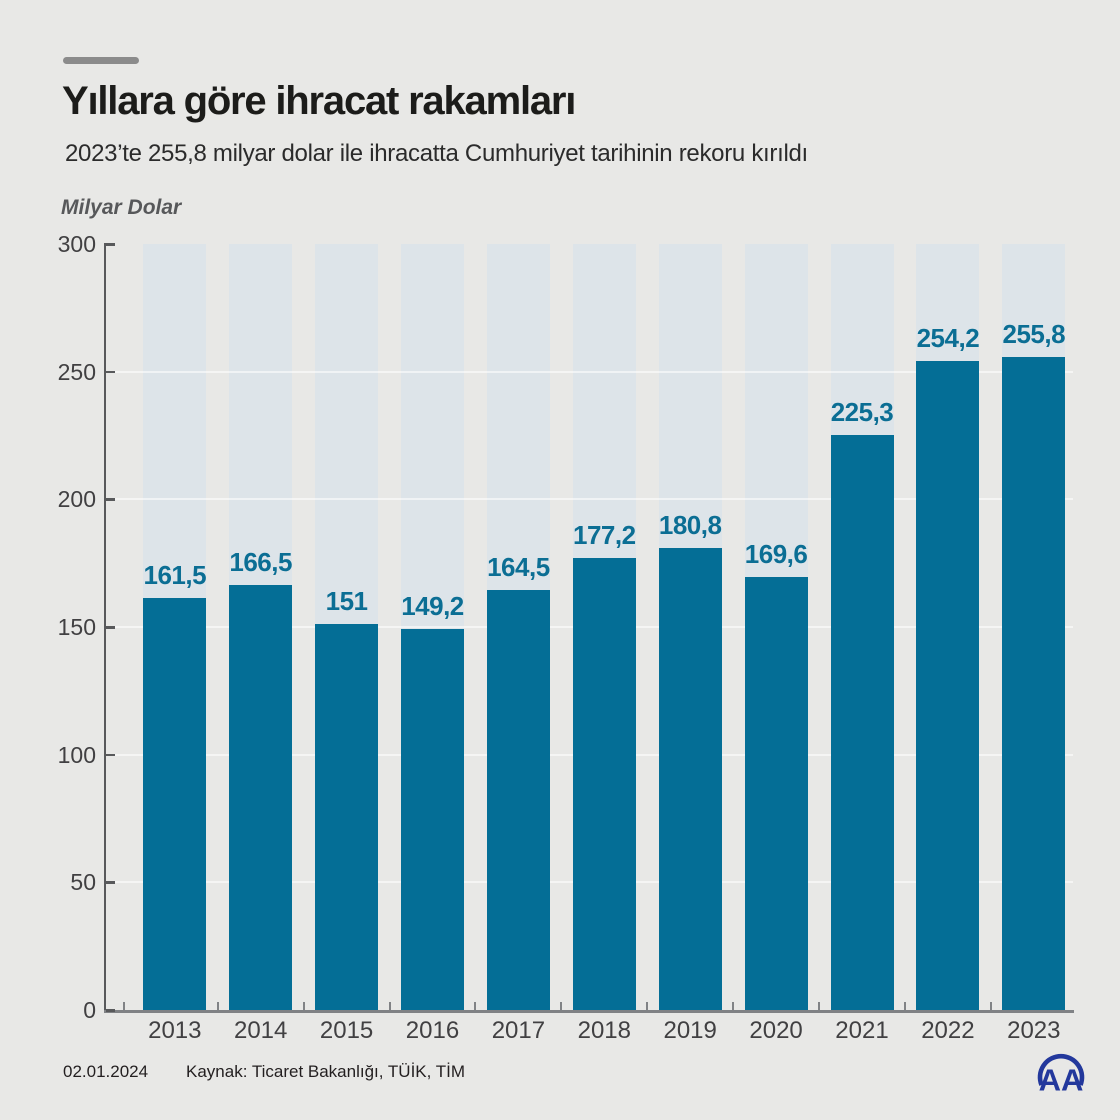 This screenshot has width=1120, height=1120. I want to click on aa-logo-arc, so click(1061, 1069).